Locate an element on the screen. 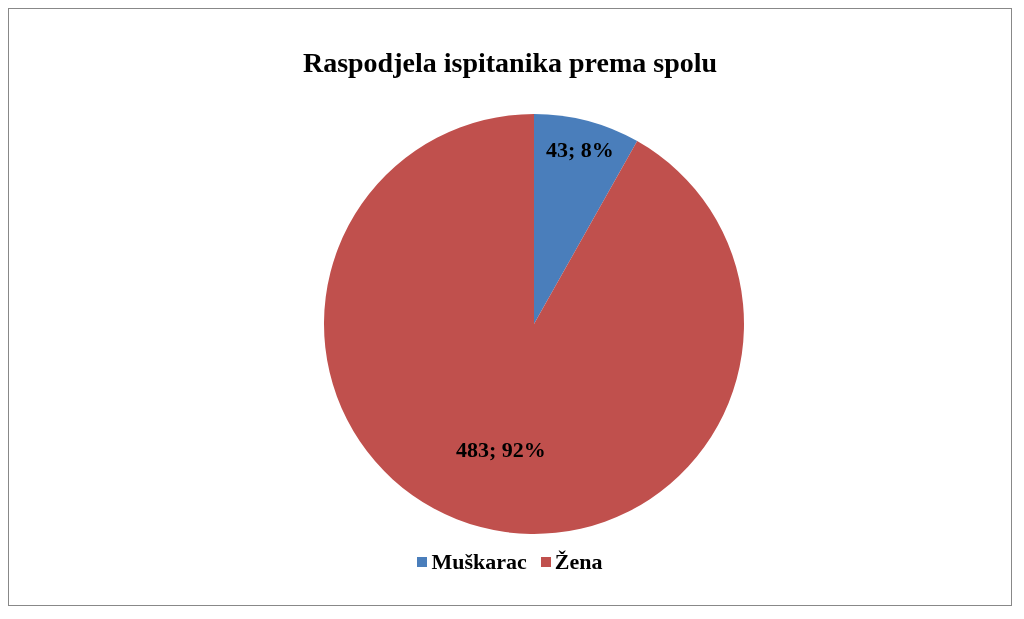 Image resolution: width=1024 pixels, height=619 pixels. chart-title: Raspodjela ispitanika prema spolu is located at coordinates (510, 62).